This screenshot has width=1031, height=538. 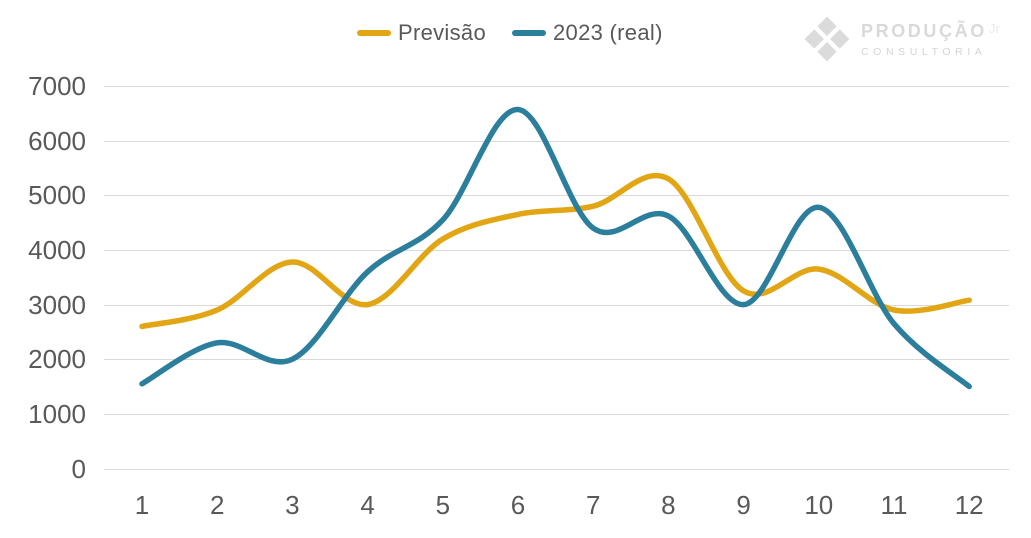 I want to click on logo-suffix: Jr, so click(x=994, y=28).